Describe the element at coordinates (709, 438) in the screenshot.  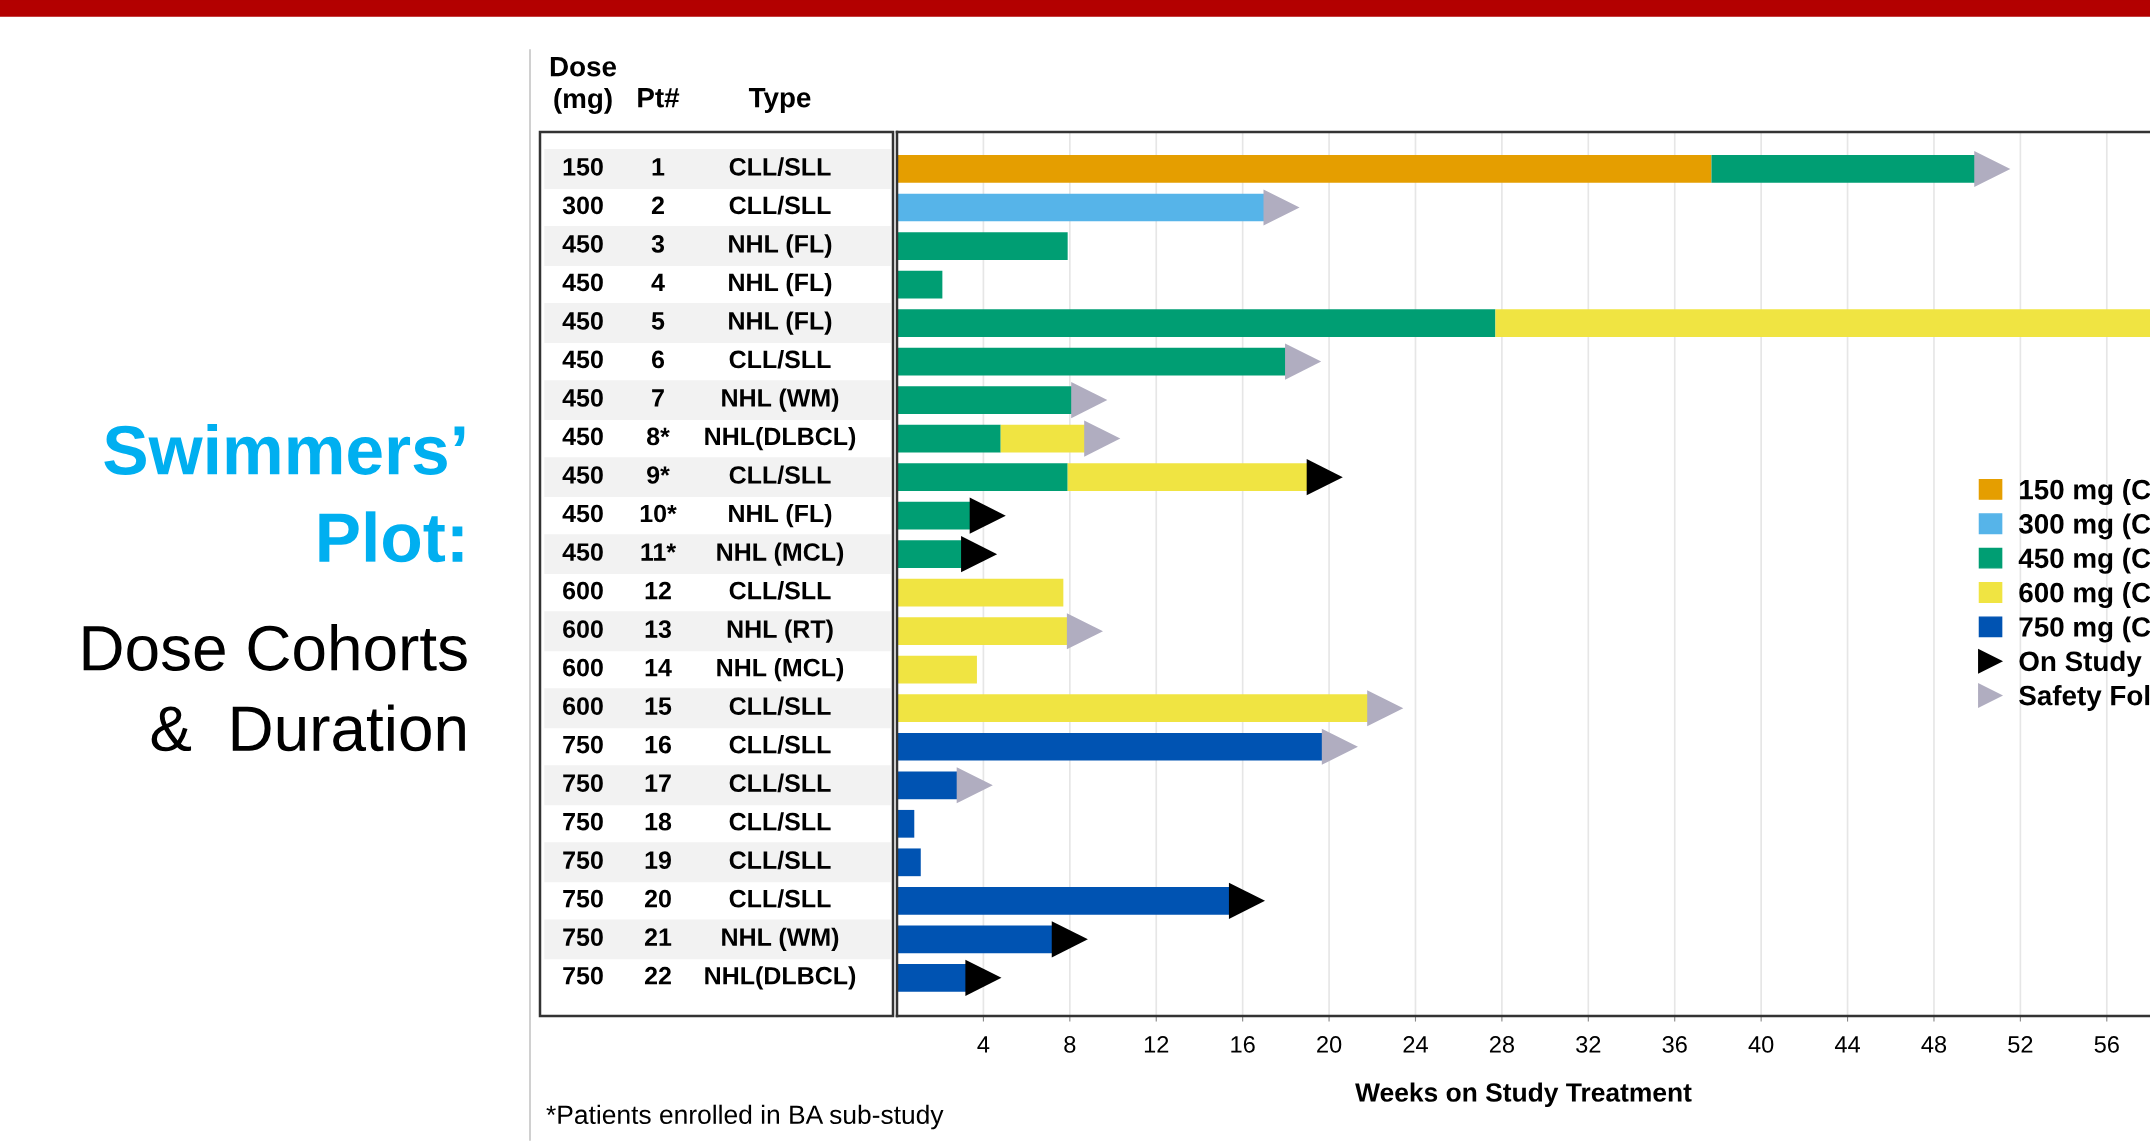
I see `category-label: 450 8* NHL(DLBCL)` at that location.